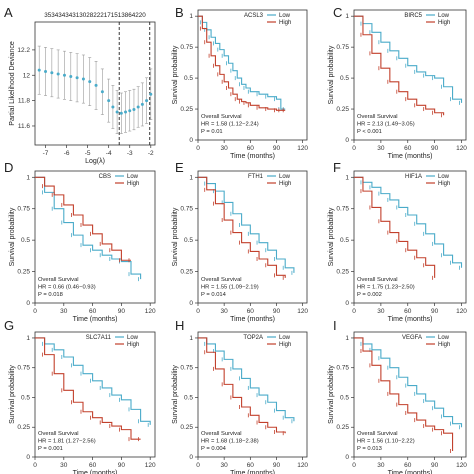 This screenshot has width=474, height=474. Describe the element at coordinates (412, 338) in the screenshot. I see `gene-label: VEGFA` at that location.